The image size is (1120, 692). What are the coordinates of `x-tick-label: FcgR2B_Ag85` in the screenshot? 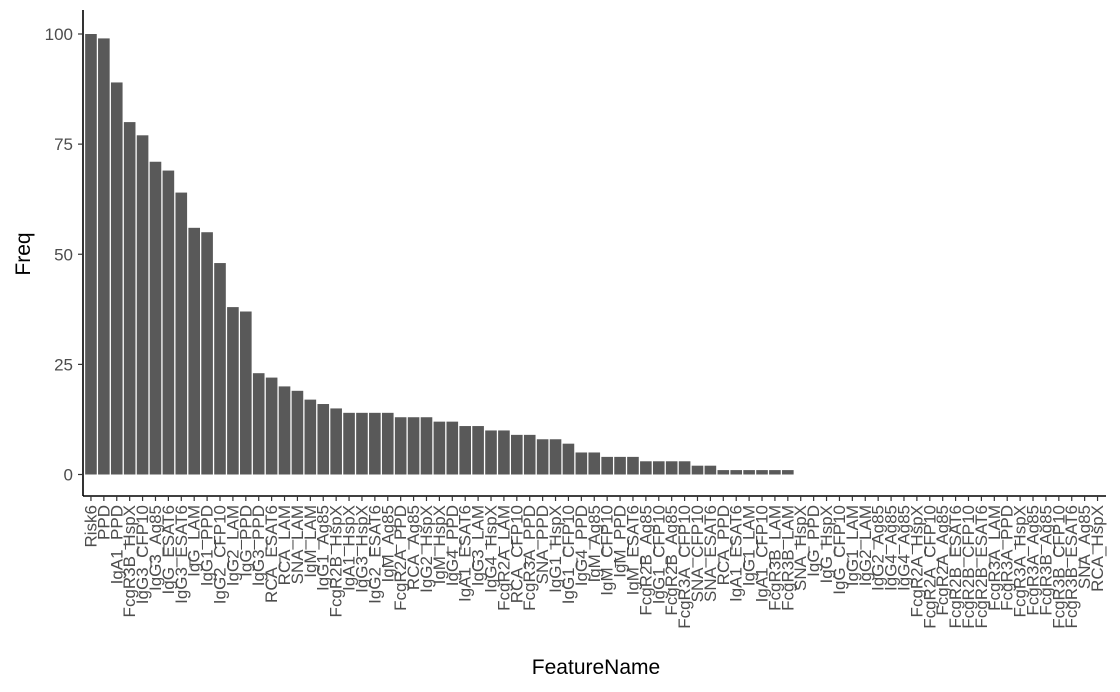 It's located at (671, 560).